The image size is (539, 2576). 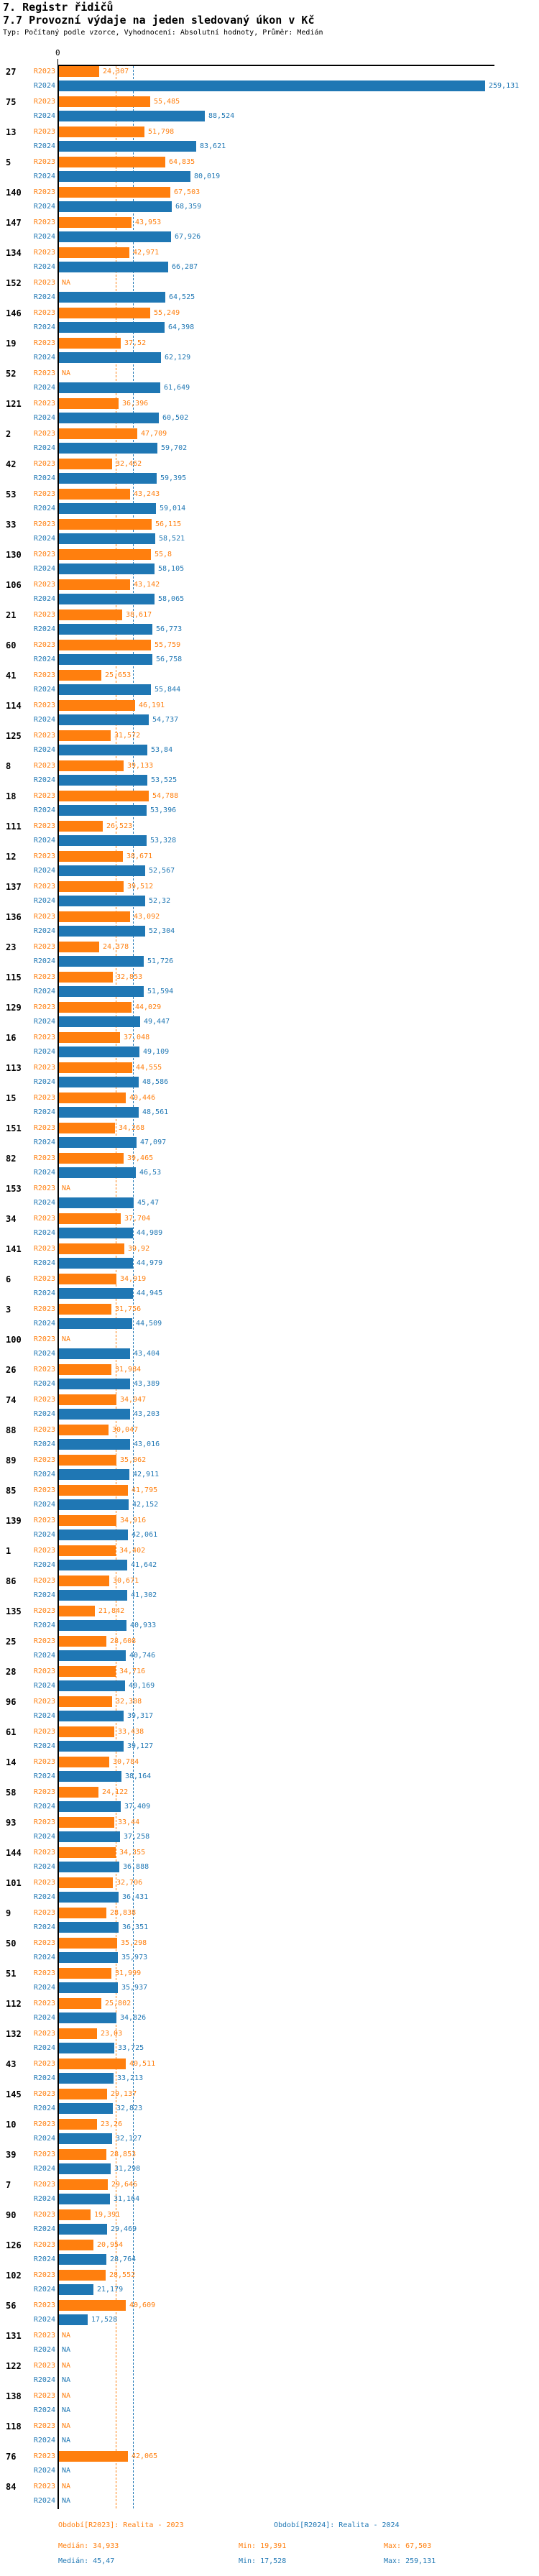 What do you see at coordinates (58, 1287) in the screenshot?
I see `y-axis-line` at bounding box center [58, 1287].